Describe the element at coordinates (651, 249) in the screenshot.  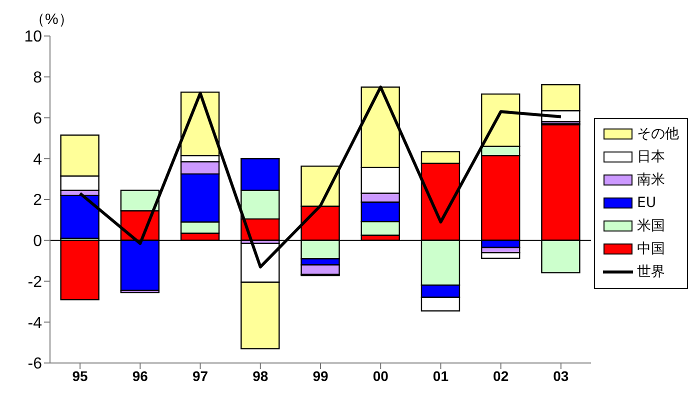
I see `legend-label: 中国` at that location.